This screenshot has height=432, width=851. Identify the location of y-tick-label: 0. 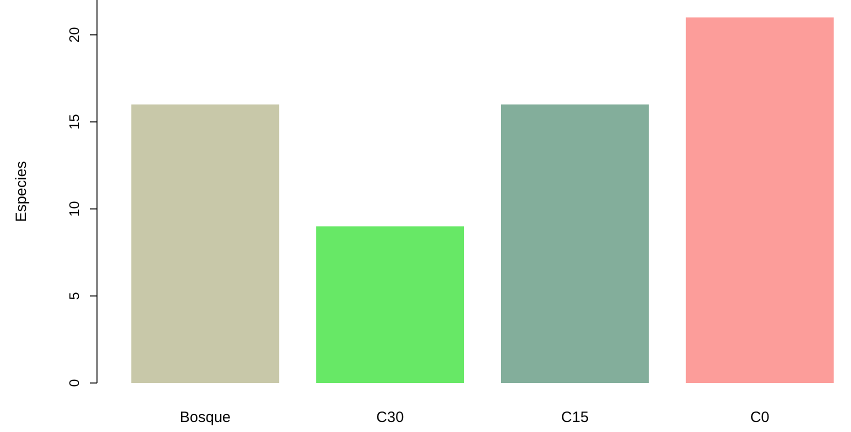
(74, 382).